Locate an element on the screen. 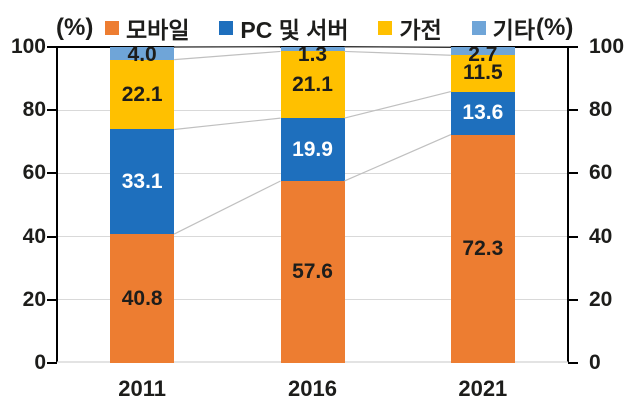  y-axis-unit-left: (%) is located at coordinates (75, 27).